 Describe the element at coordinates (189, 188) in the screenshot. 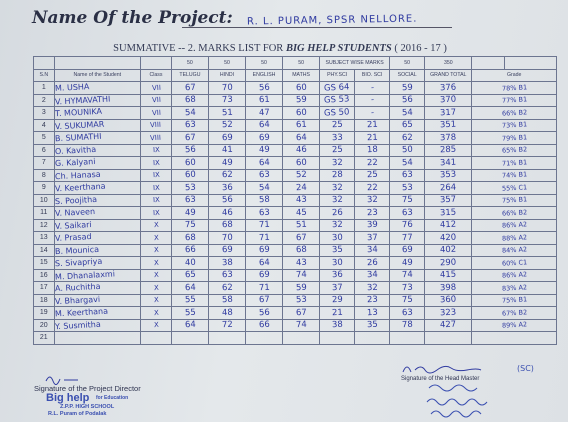

I see `cell-tel: 53` at that location.